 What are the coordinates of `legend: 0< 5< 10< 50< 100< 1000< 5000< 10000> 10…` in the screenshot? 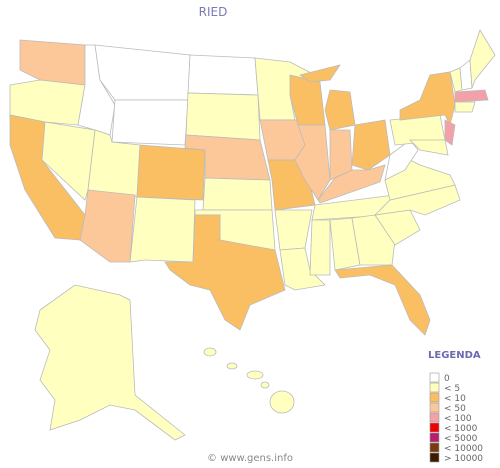 It's located at (456, 418).